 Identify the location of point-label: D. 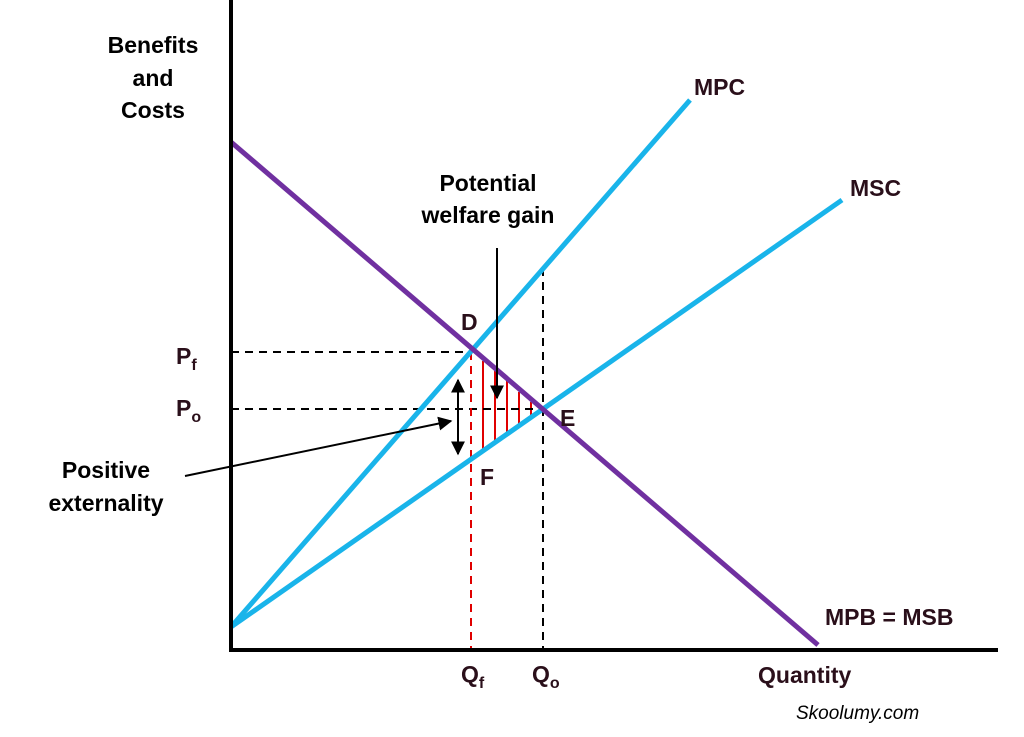
(469, 322).